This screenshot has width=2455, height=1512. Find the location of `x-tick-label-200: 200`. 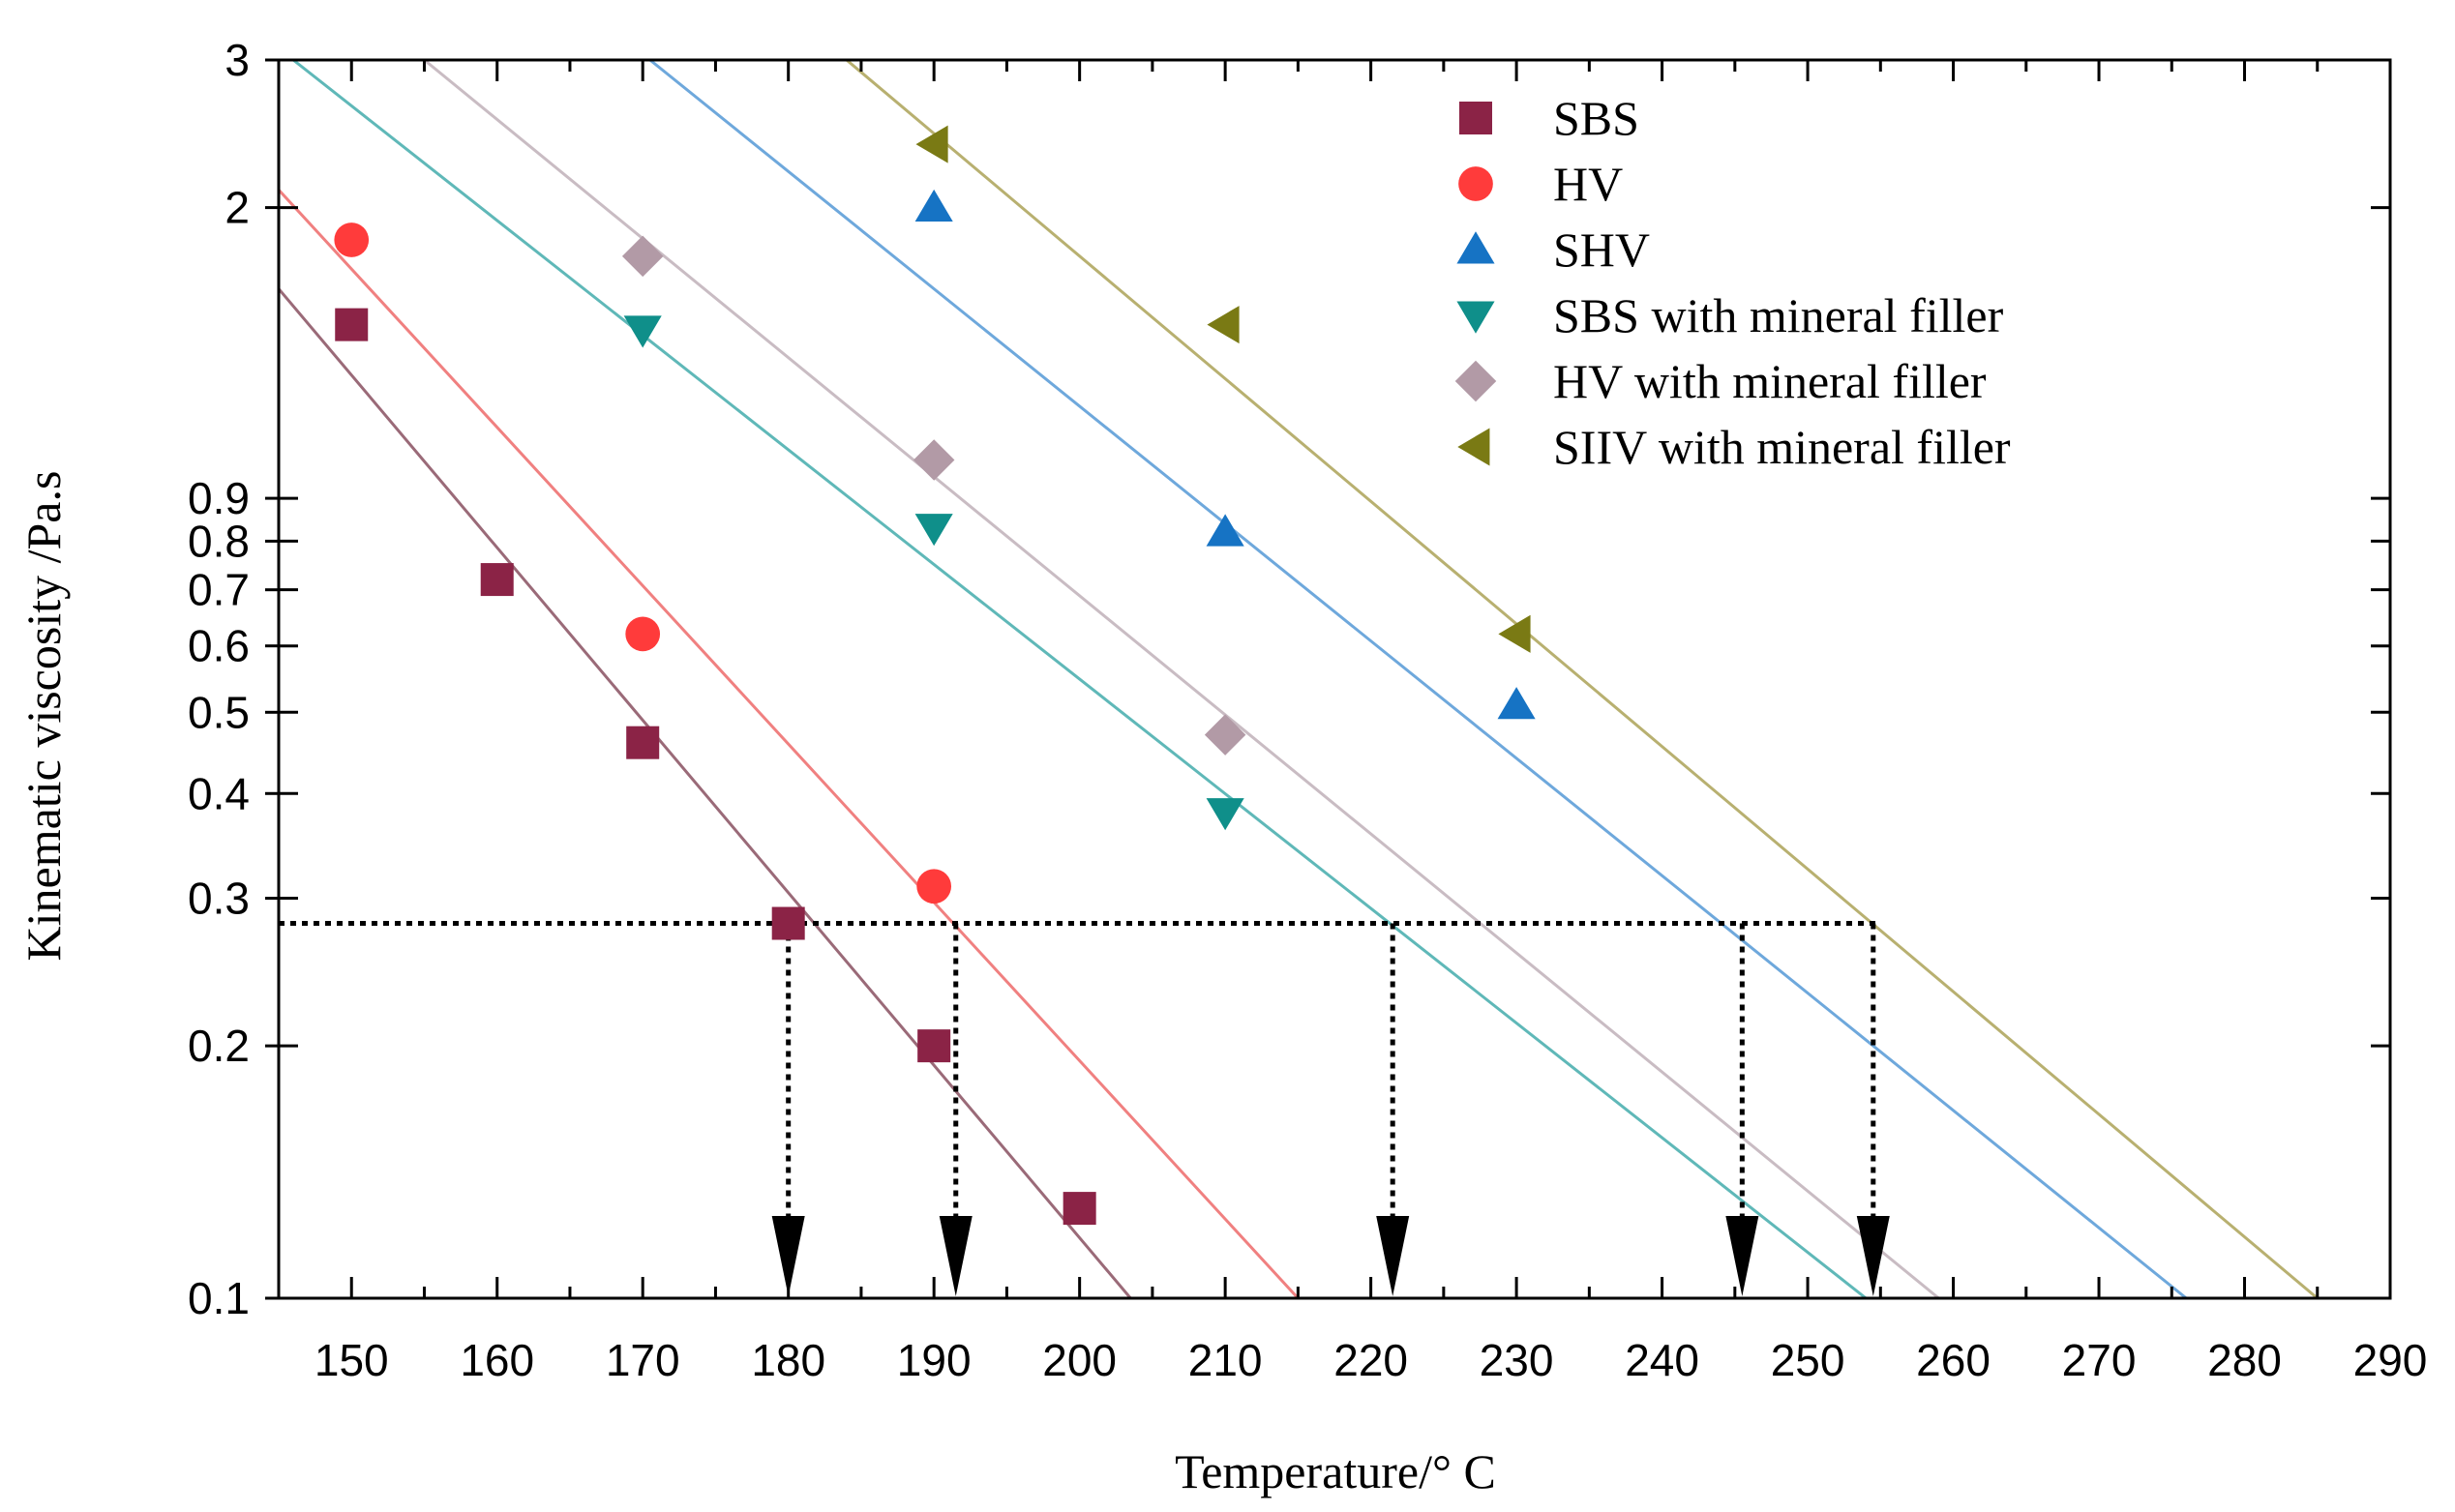

x-tick-label-200: 200 is located at coordinates (1080, 1360).